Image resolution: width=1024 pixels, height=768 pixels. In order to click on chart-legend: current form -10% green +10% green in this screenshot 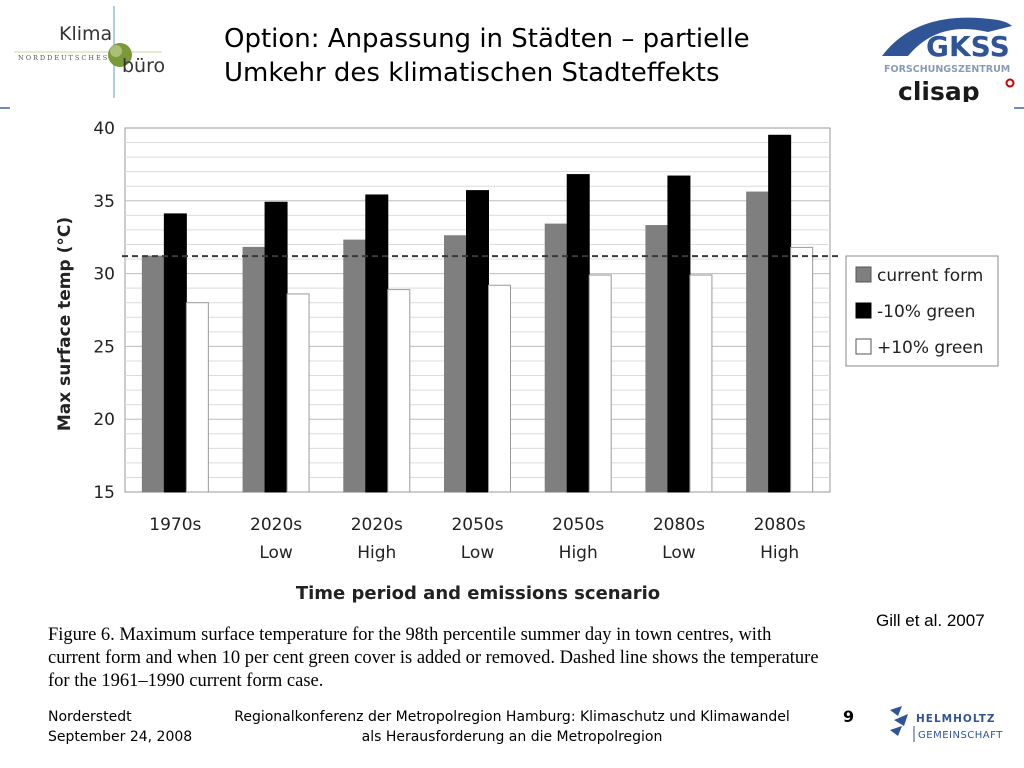, I will do `click(922, 311)`.